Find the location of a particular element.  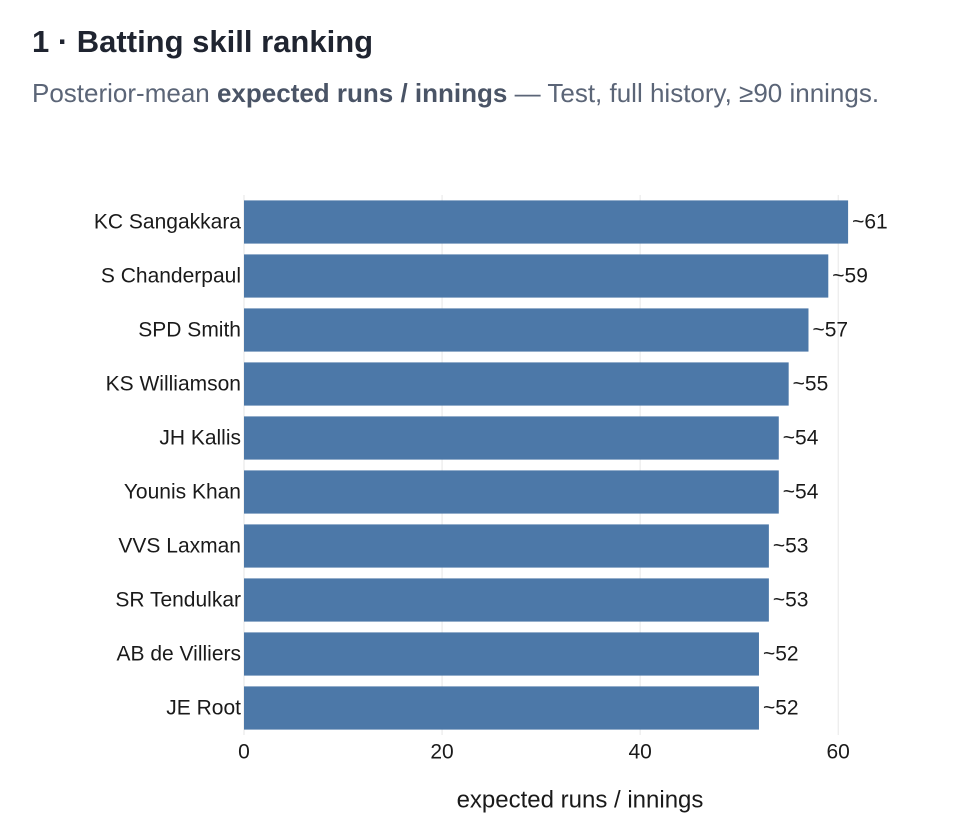

chart-title: 1 · Batting skill ranking is located at coordinates (203, 41).